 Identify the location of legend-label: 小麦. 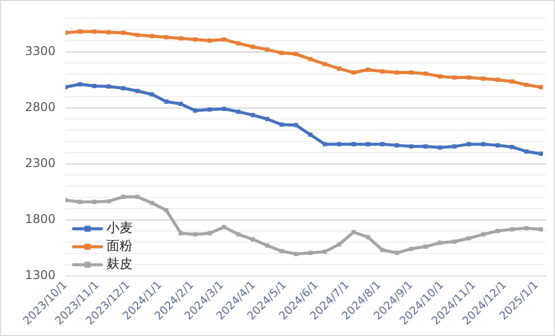
(119, 228).